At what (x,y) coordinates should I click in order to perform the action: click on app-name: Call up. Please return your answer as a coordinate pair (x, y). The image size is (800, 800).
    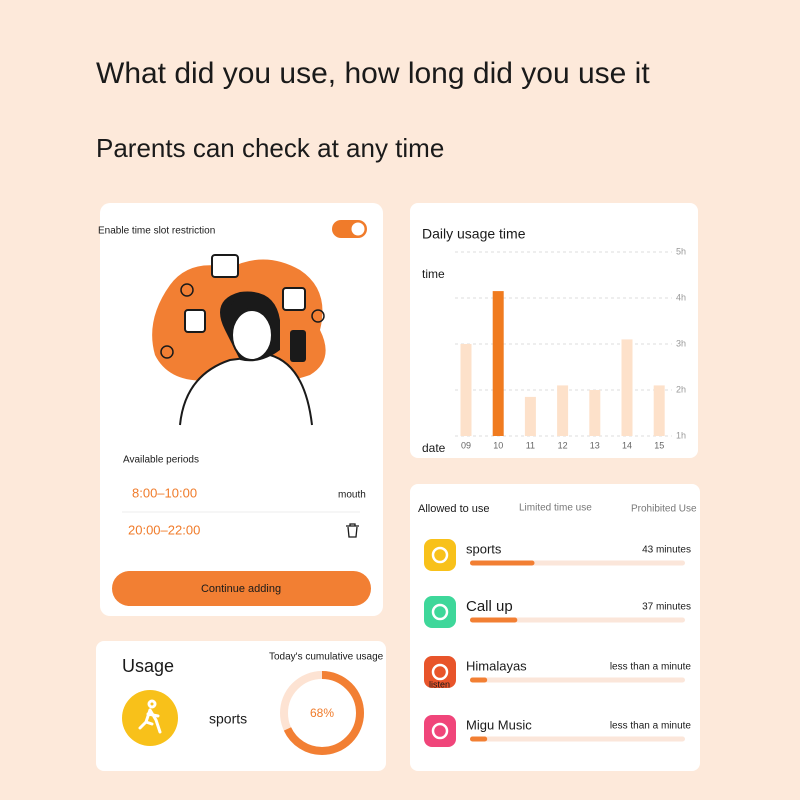
    Looking at the image, I should click on (489, 606).